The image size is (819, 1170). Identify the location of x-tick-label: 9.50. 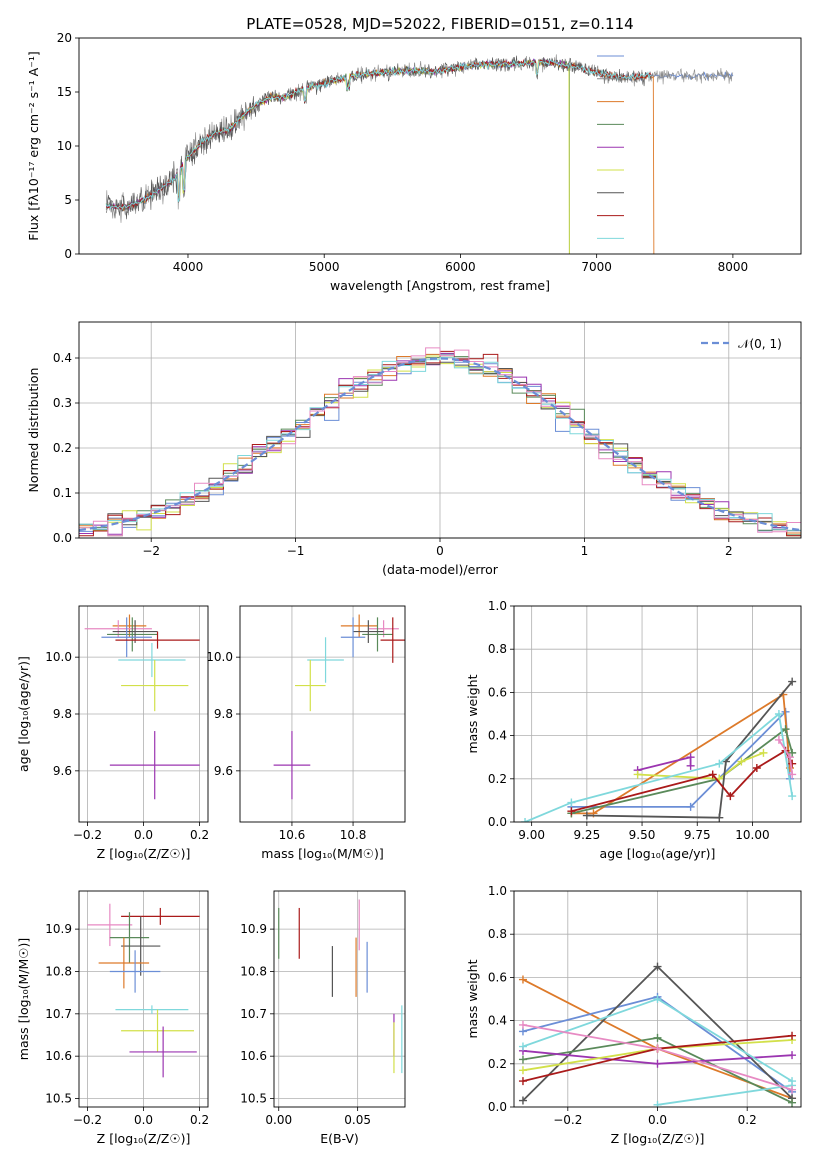
(642, 835).